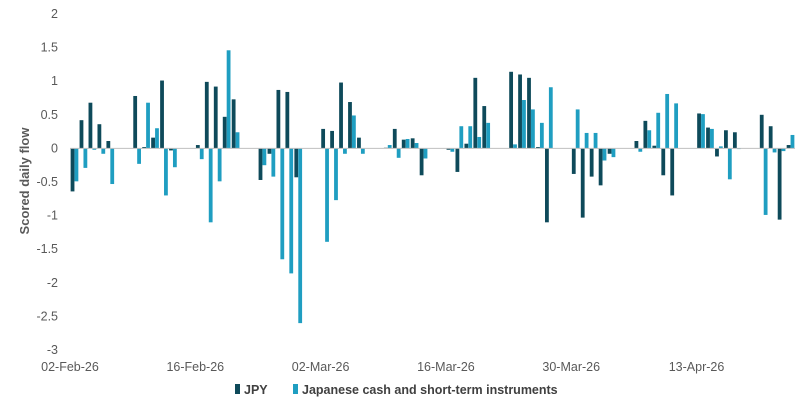  I want to click on legend-swatch-cash, so click(295, 389).